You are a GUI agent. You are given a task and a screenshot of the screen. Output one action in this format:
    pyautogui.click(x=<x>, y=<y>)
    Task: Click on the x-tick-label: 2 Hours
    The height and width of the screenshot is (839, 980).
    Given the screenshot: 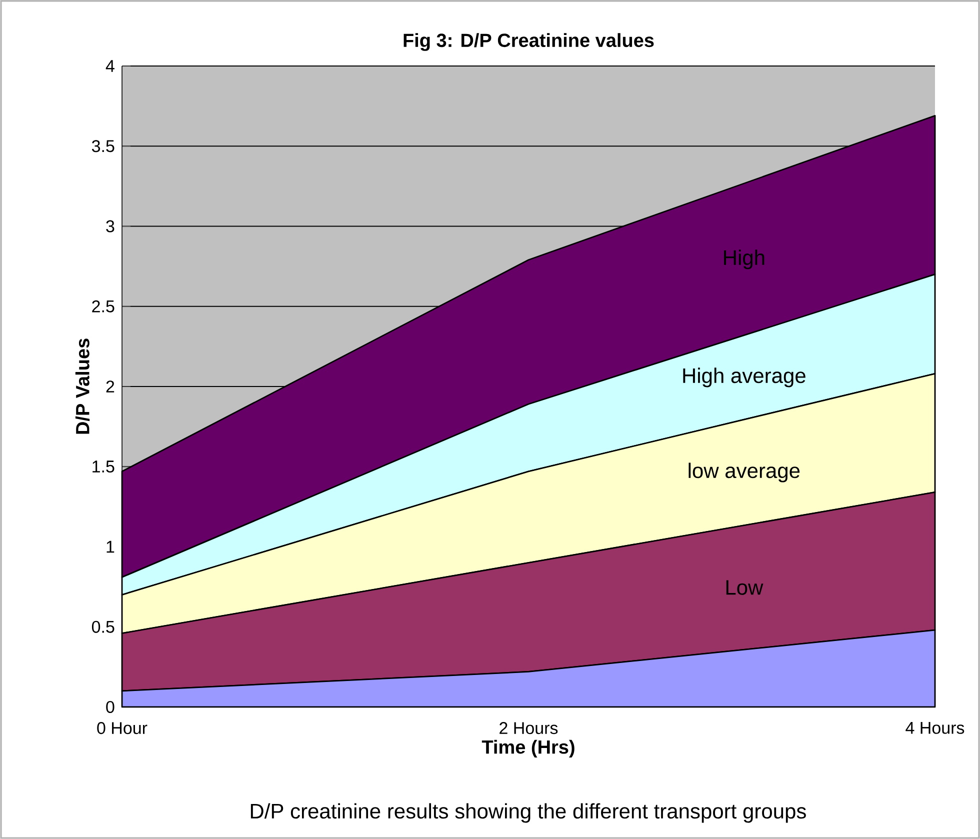 What is the action you would take?
    pyautogui.click(x=529, y=728)
    